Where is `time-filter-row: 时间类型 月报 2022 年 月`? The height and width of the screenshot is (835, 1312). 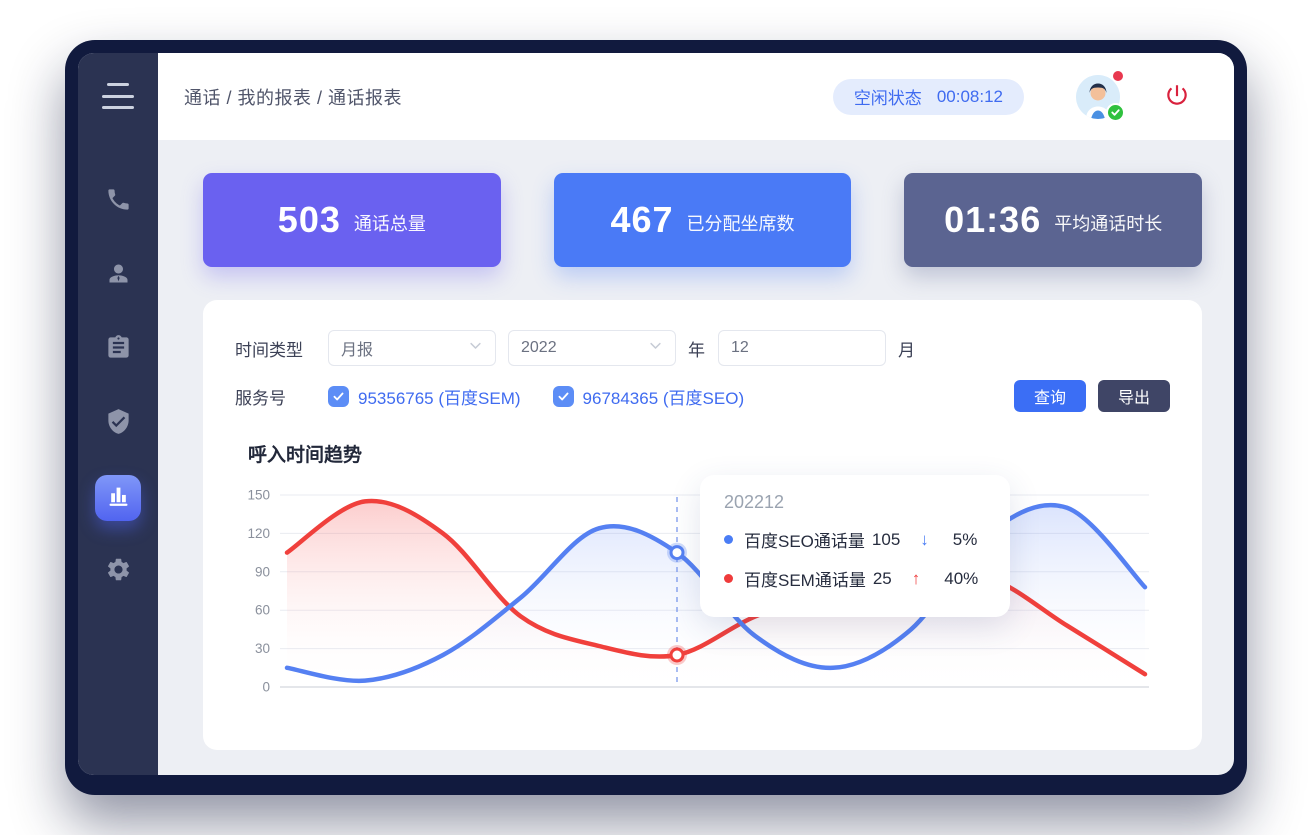
time-filter-row: 时间类型 月报 2022 年 月 is located at coordinates (702, 348).